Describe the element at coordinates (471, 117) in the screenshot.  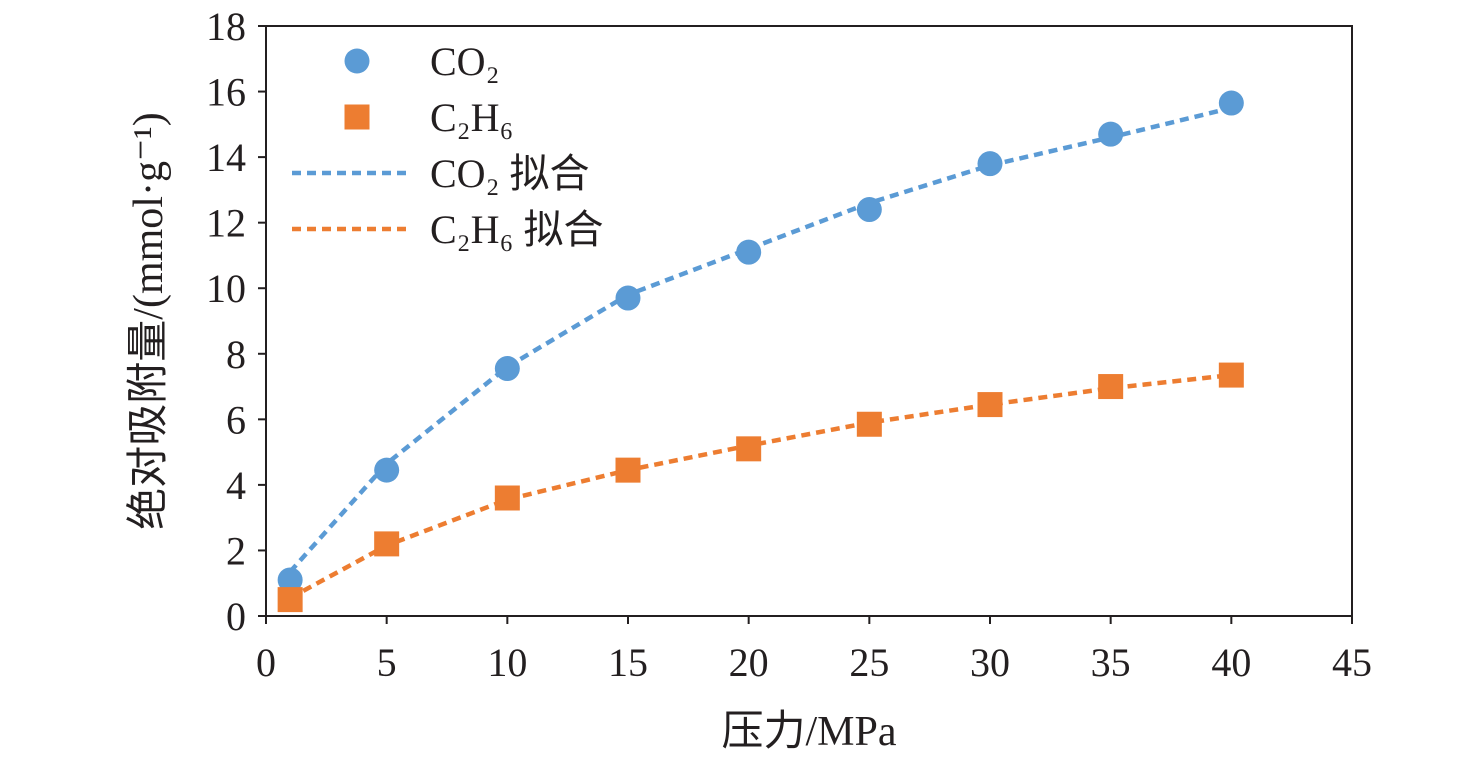
I see `legend-label: C₂H₆` at that location.